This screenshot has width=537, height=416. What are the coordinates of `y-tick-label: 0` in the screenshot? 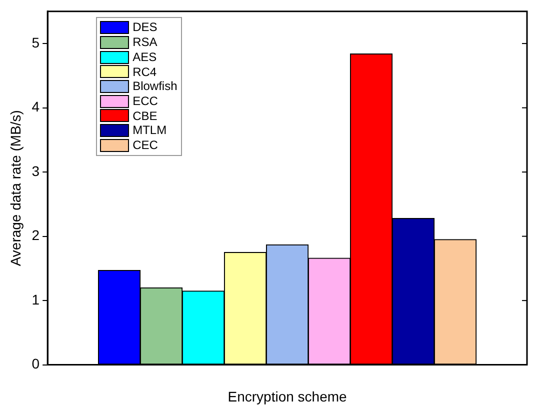 It's located at (36, 364).